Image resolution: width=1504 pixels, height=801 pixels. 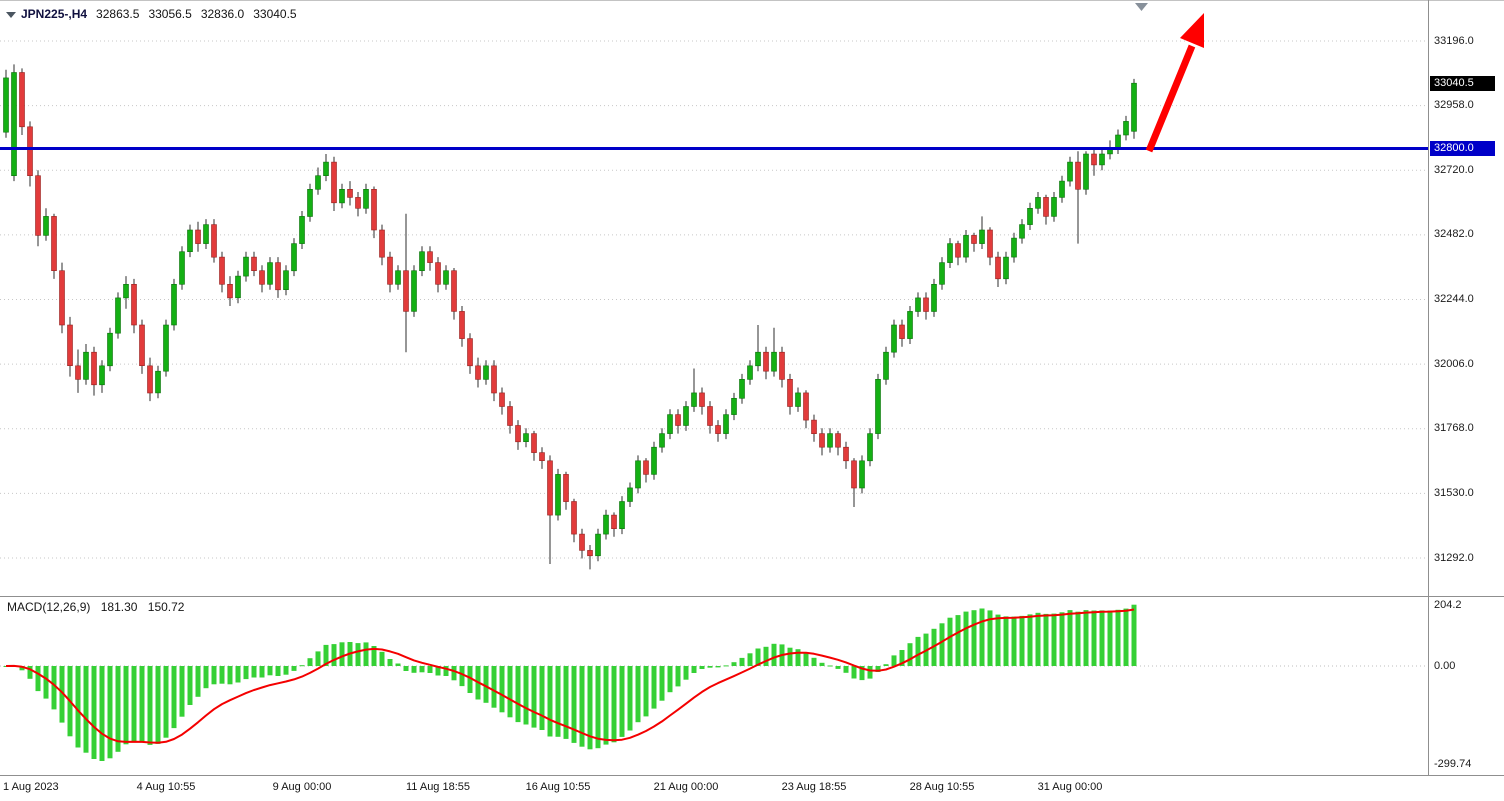 I want to click on top-border, so click(x=752, y=0).